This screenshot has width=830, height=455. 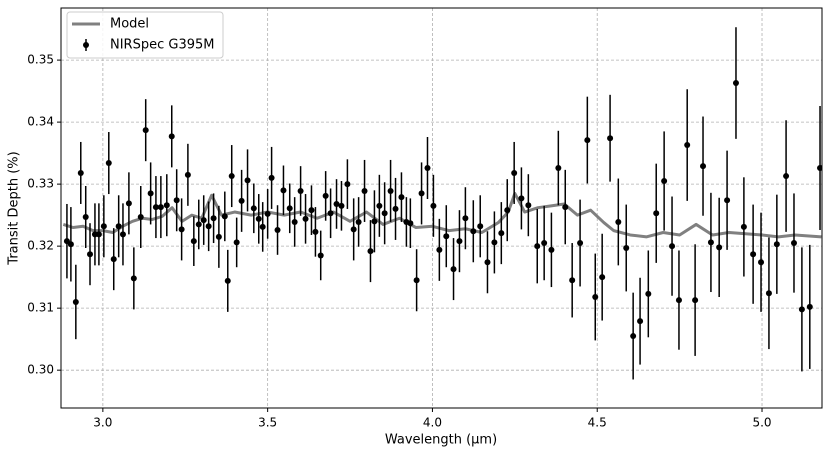 What do you see at coordinates (86, 45) in the screenshot?
I see `legend-marker` at bounding box center [86, 45].